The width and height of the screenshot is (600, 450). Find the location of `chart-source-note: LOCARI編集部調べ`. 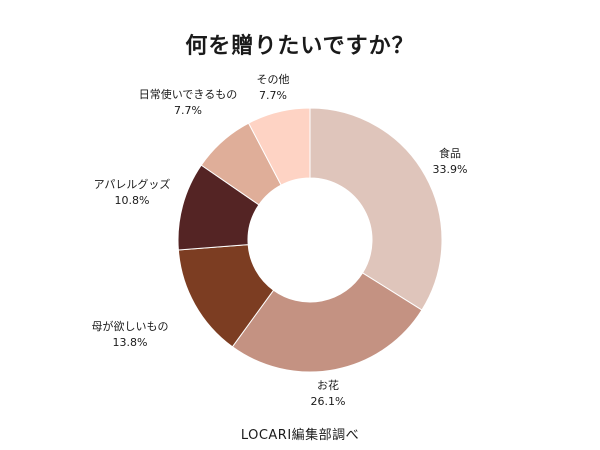

chart-source-note: LOCARI編集部調べ is located at coordinates (300, 435).